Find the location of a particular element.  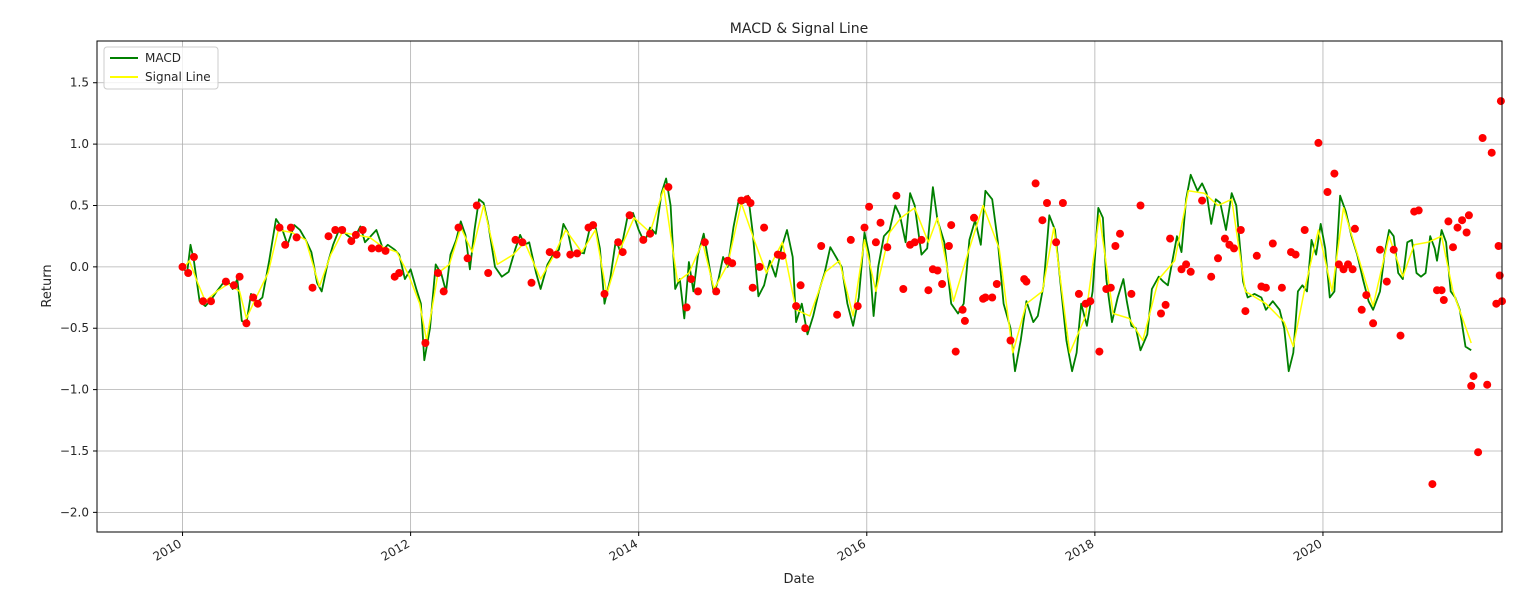

chart-title: MACD & Signal Line is located at coordinates (799, 29).